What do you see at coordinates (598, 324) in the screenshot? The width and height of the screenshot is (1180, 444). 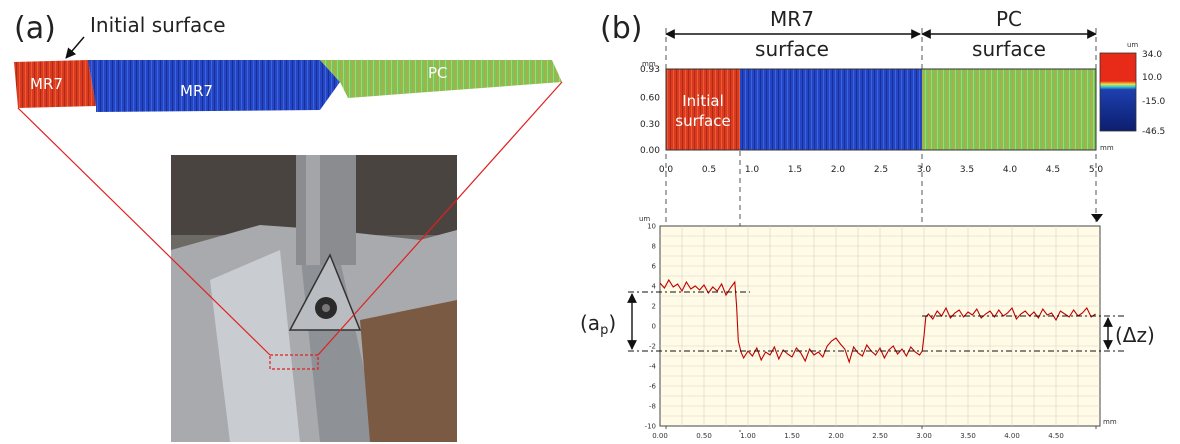 I see `ap-annotation: (ap)` at bounding box center [598, 324].